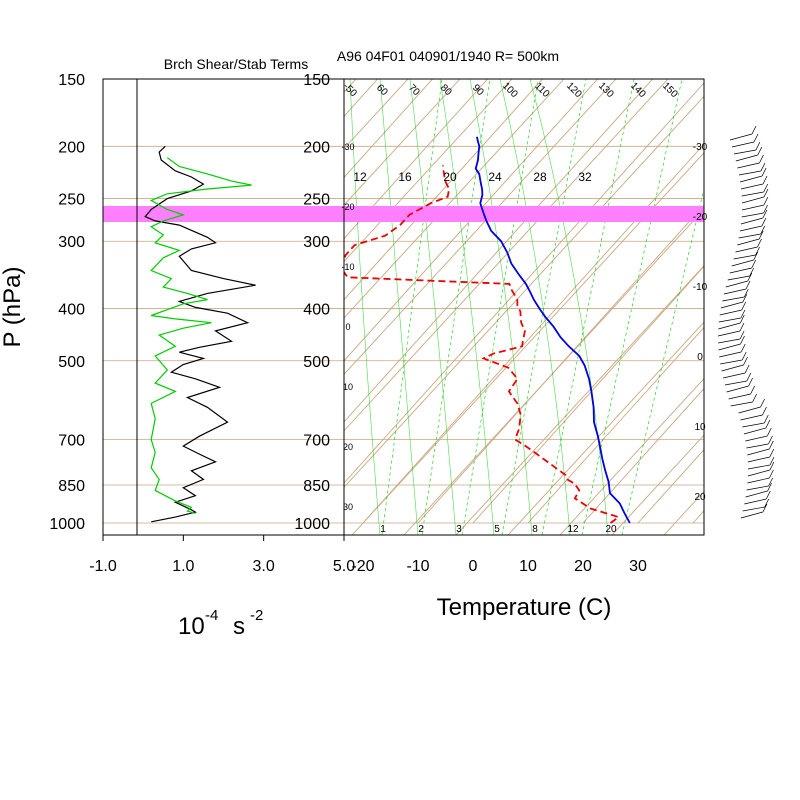 The image size is (800, 800). I want to click on right-pressure-tick-1000: 1000, so click(312, 524).